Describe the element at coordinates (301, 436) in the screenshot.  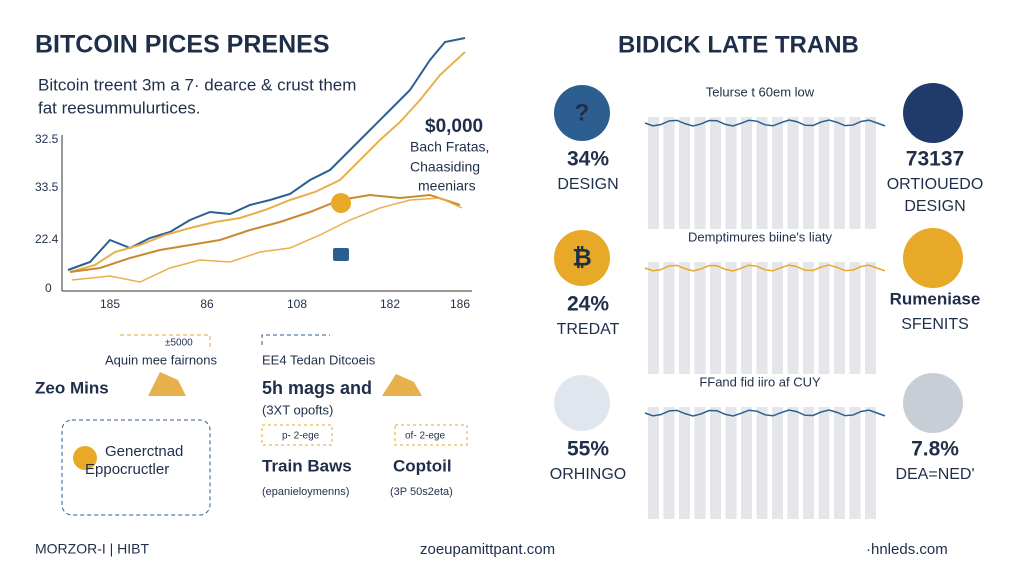
I see `tag: p- 2-ege` at that location.